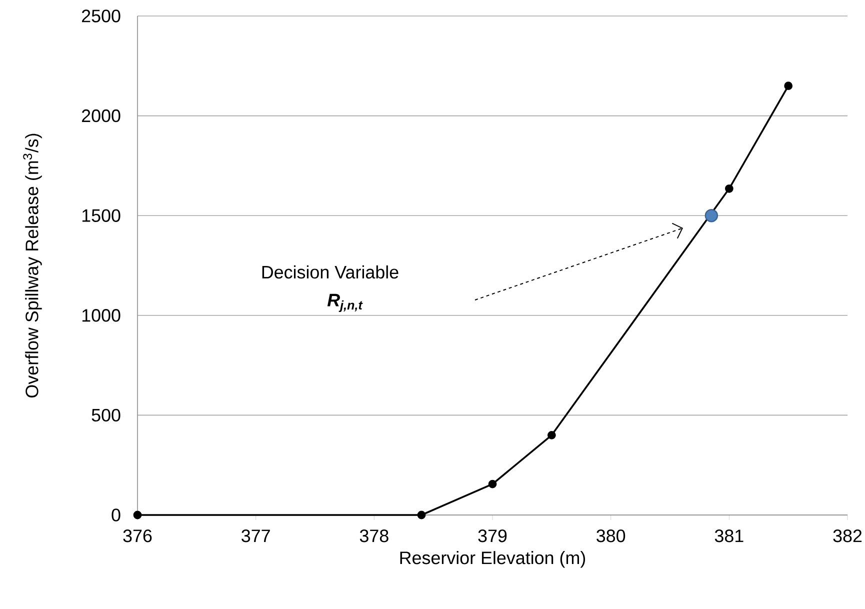 The image size is (865, 609). Describe the element at coordinates (106, 415) in the screenshot. I see `y-tick-label: 500` at that location.